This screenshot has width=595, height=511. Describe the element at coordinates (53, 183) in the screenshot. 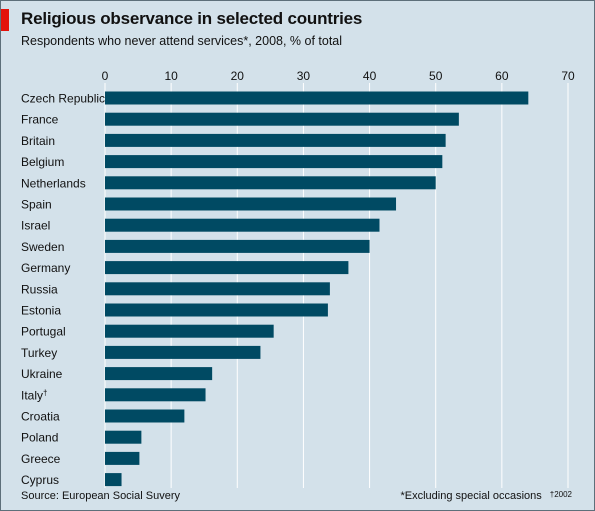

I see `category-label: Netherlands` at that location.